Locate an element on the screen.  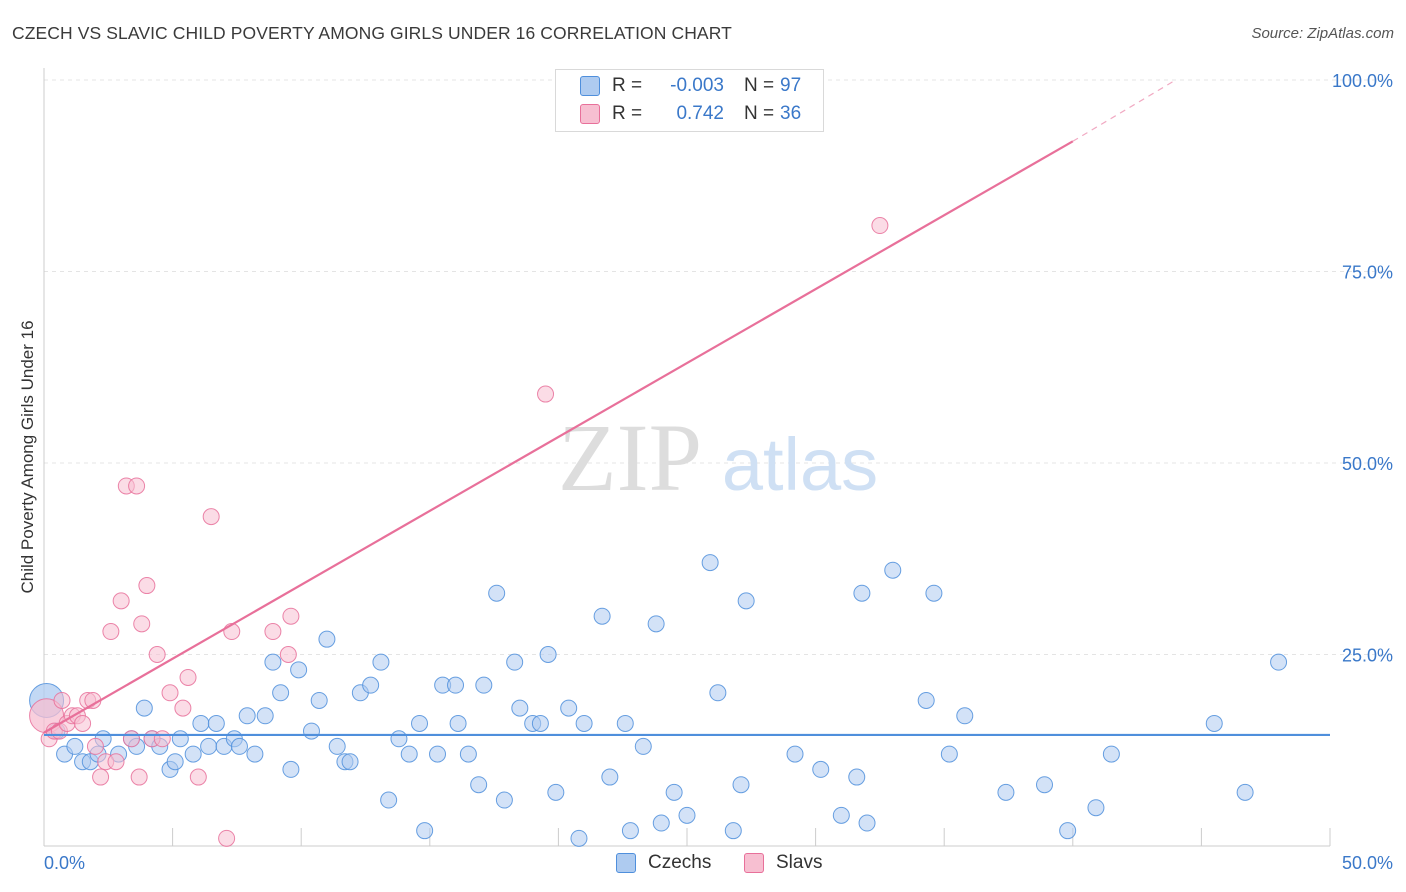
legend-swatch-czechs is located at coordinates (590, 86).